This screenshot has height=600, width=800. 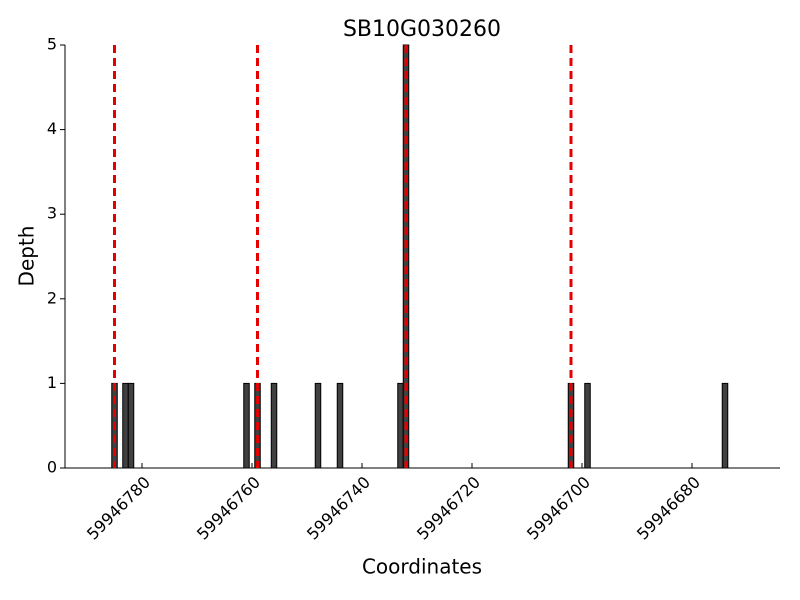 I want to click on y-tick-label: 4, so click(x=52, y=128).